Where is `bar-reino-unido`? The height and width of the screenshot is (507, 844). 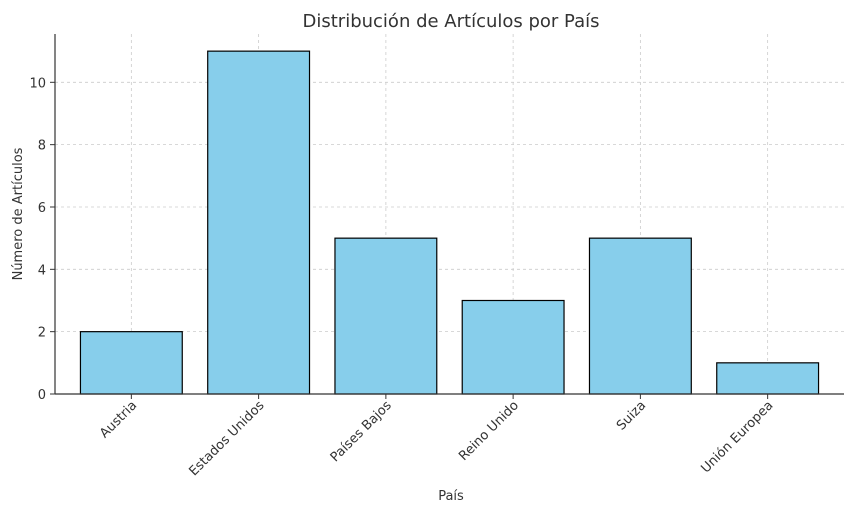 bar-reino-unido is located at coordinates (513, 347).